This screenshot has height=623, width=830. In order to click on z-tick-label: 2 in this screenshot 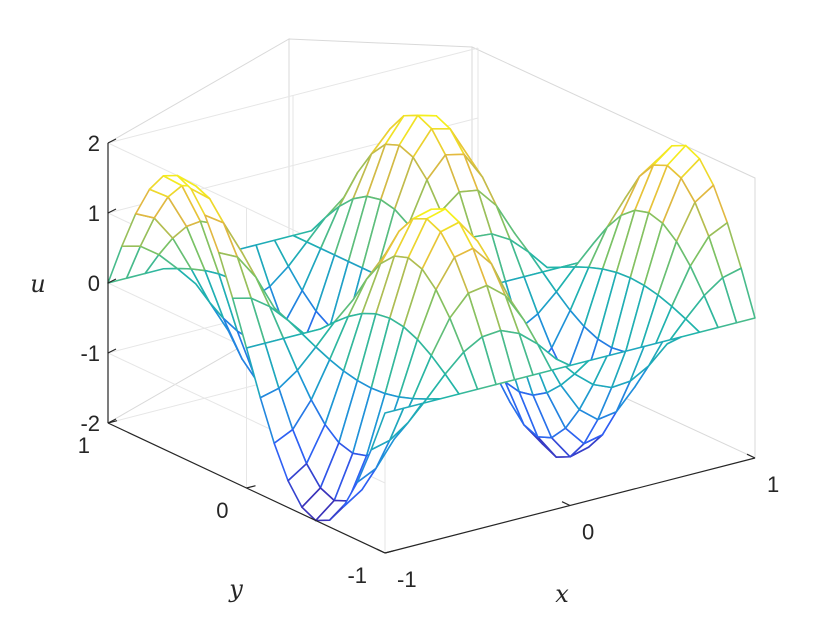, I will do `click(94, 143)`.